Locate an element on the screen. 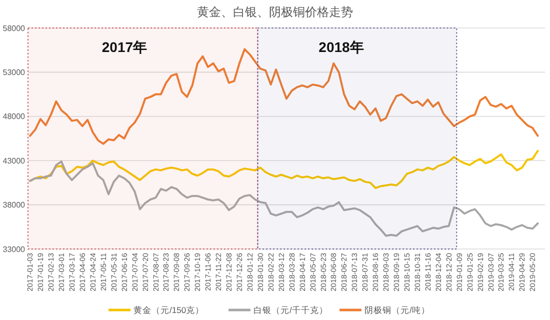 Image resolution: width=550 pixels, height=320 pixels. y-tick-label: 43000 is located at coordinates (14, 161).